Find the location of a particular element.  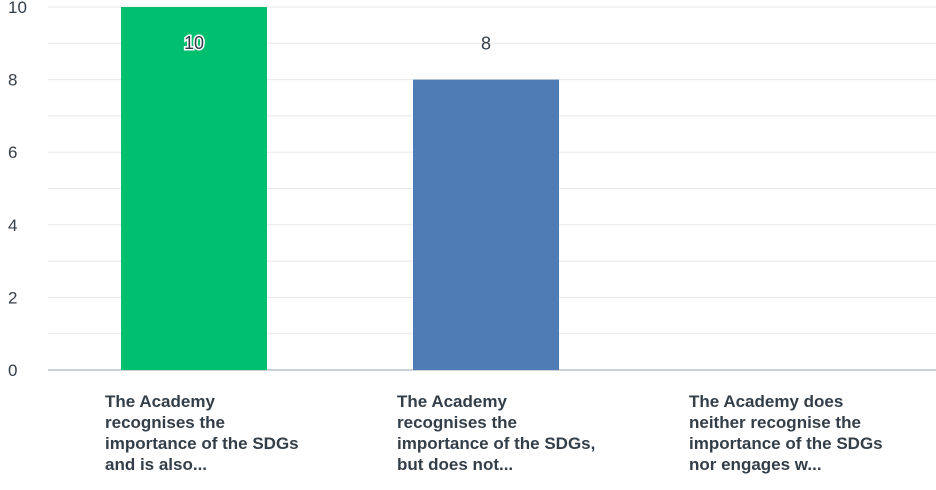

y-tick-label: 2 is located at coordinates (12, 297).